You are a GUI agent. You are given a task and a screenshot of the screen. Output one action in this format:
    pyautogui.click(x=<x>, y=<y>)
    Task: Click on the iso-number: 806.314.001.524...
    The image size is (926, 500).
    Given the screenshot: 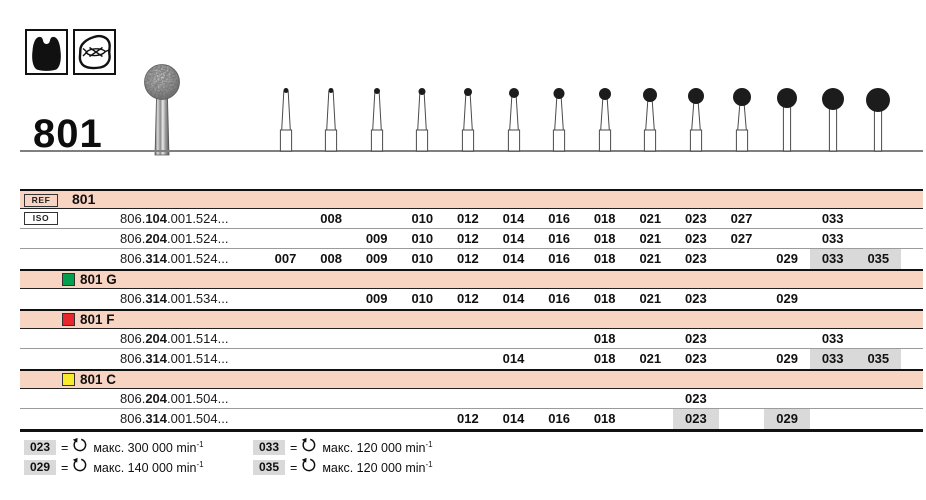 What is the action you would take?
    pyautogui.click(x=174, y=258)
    